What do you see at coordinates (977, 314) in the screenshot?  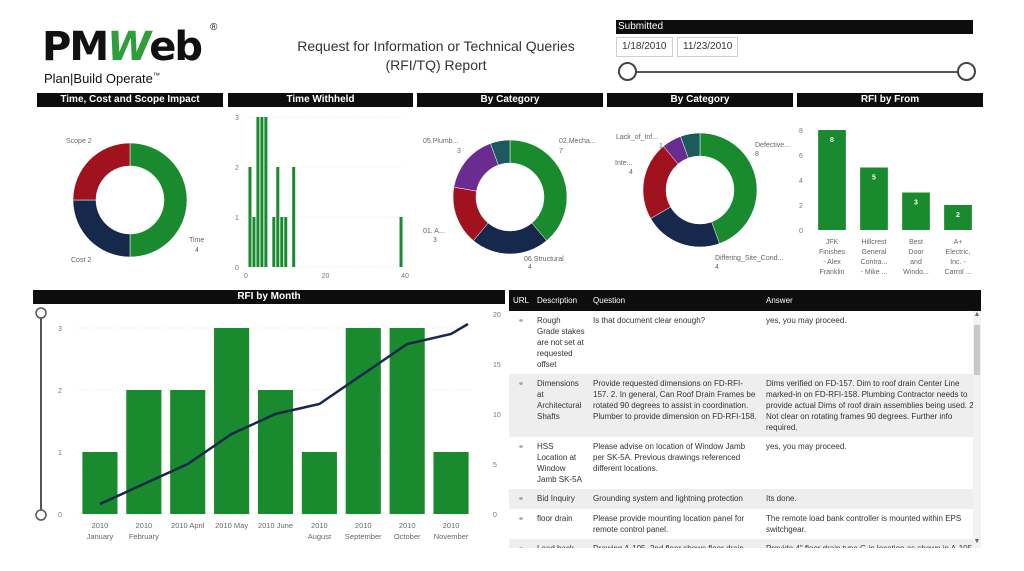 I see `scroll-up-arrow: ▲` at bounding box center [977, 314].